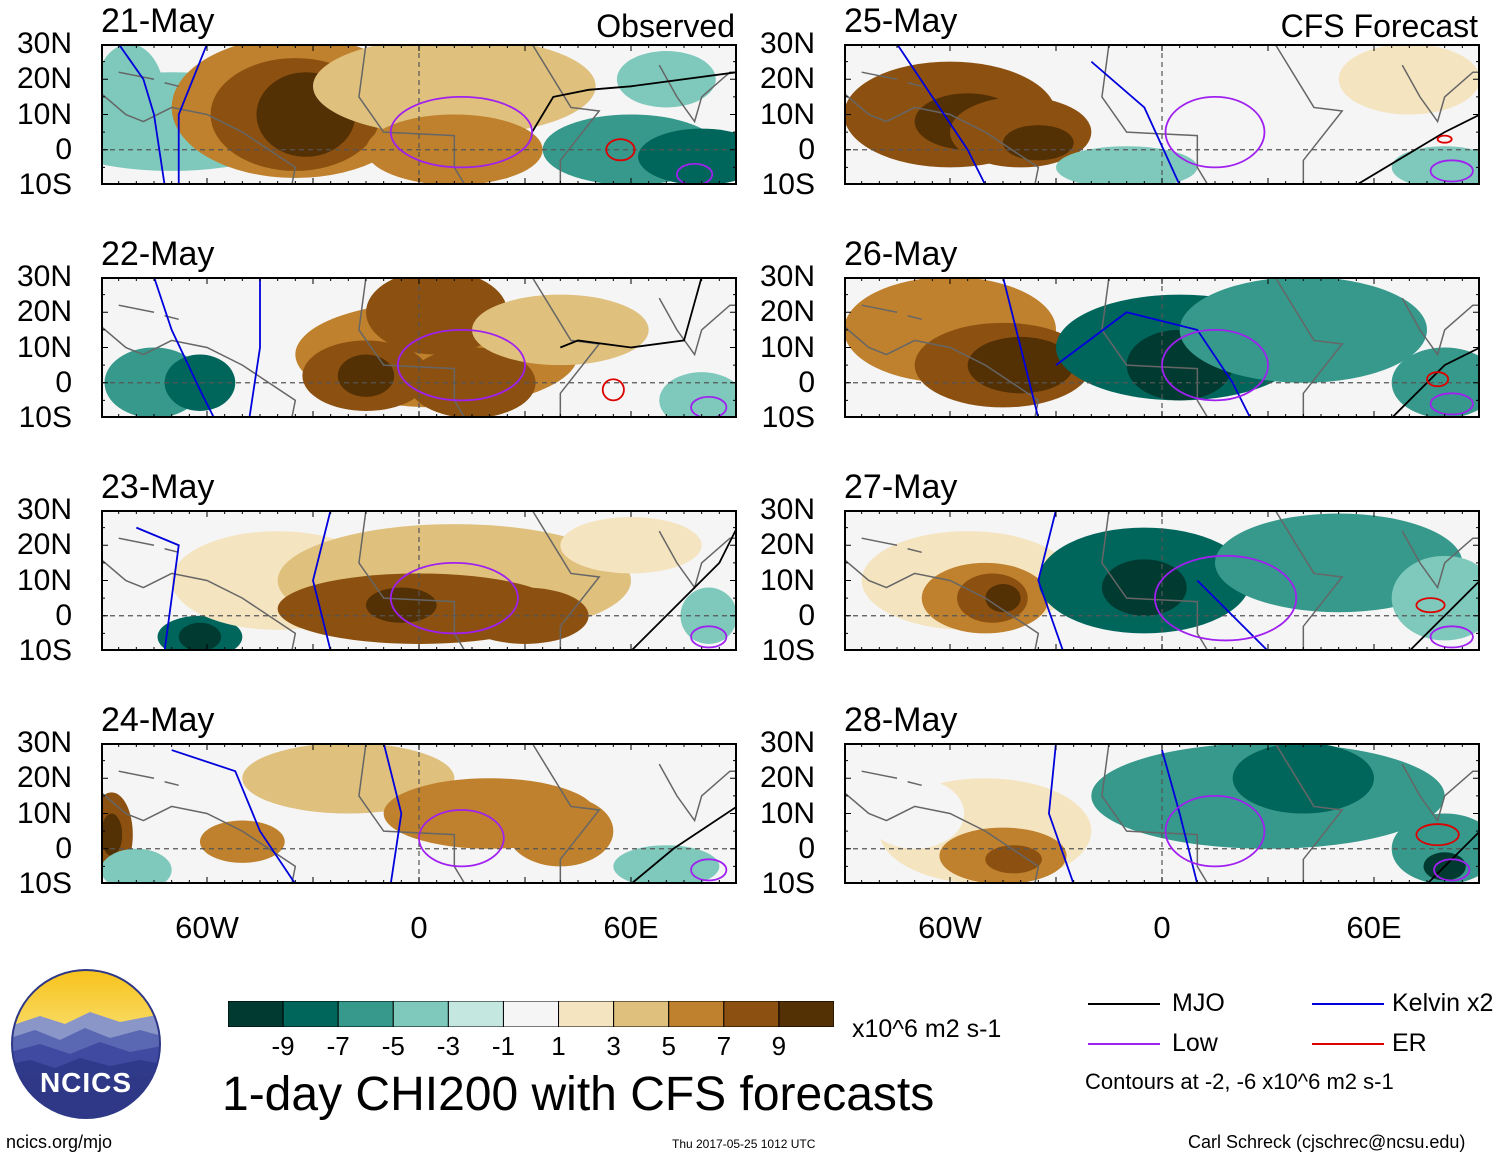 The width and height of the screenshot is (1510, 1158). Describe the element at coordinates (901, 254) in the screenshot. I see `panel-date-title: 26-May` at that location.